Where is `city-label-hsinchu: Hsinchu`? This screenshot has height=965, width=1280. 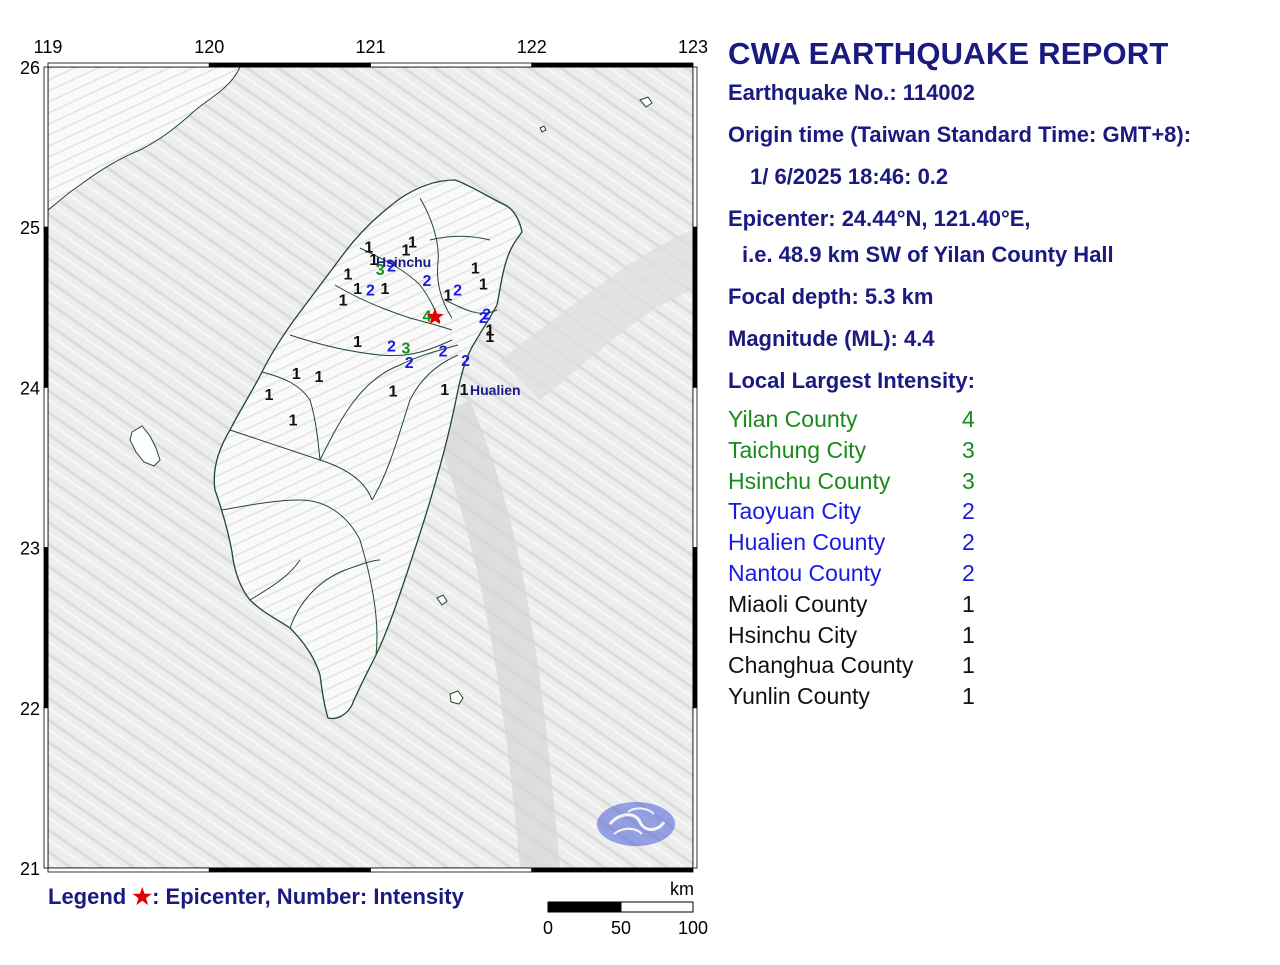 city-label-hsinchu: Hsinchu is located at coordinates (403, 262).